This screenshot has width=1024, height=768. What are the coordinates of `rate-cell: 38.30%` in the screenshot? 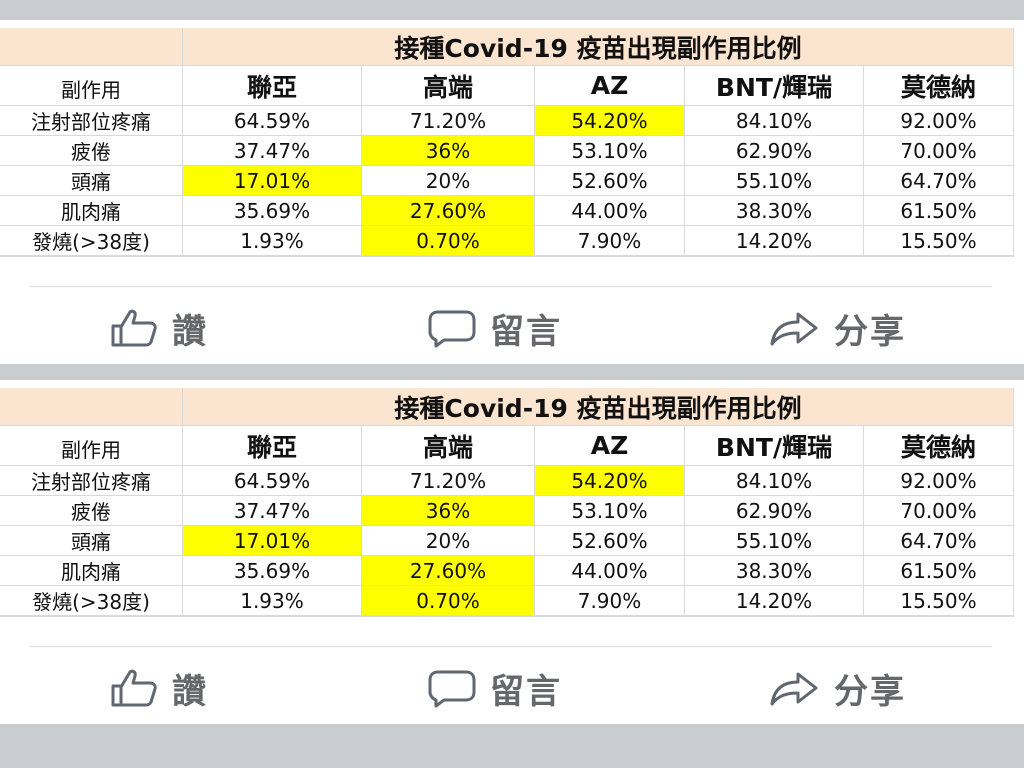 It's located at (774, 211).